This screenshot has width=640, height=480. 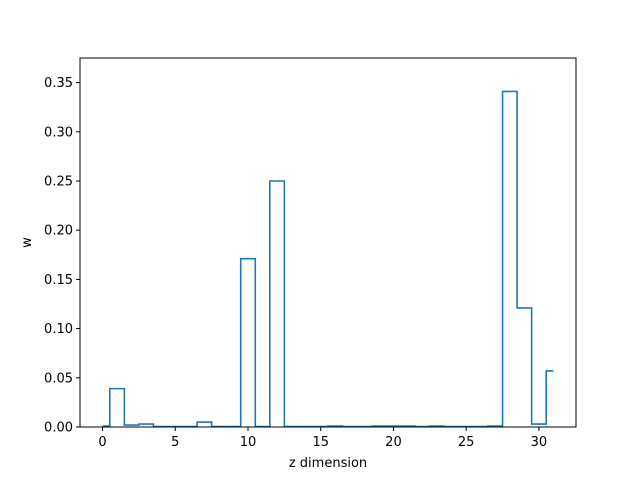 What do you see at coordinates (58, 280) in the screenshot?
I see `y-tick-label: 0.15` at bounding box center [58, 280].